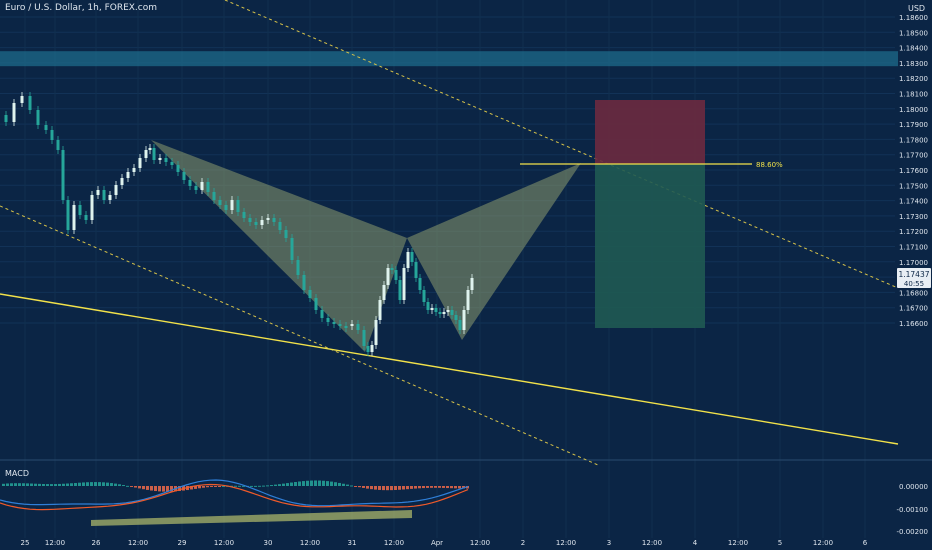  I want to click on time-tick-label: 4, so click(695, 543).